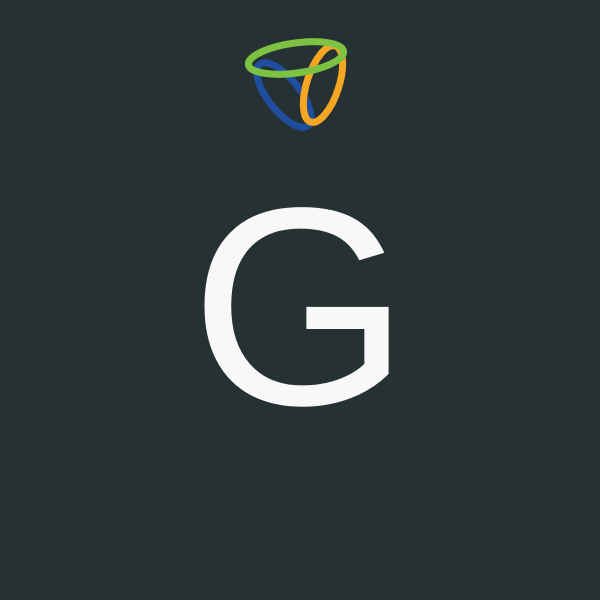 The height and width of the screenshot is (600, 600). I want to click on tri-ring-logo-icon, so click(299, 85).